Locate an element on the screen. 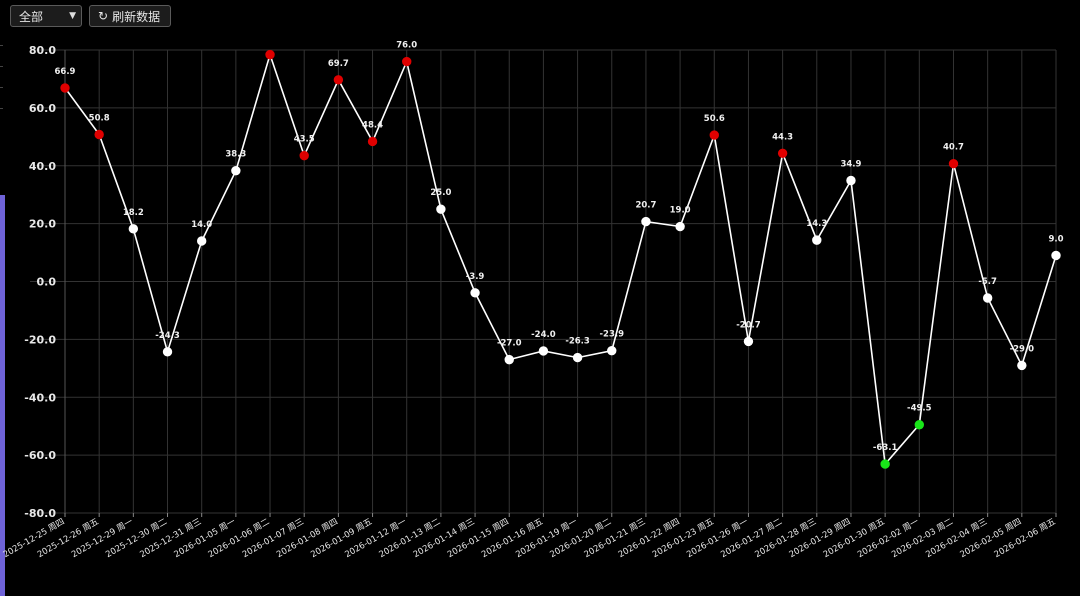 Image resolution: width=1080 pixels, height=596 pixels. data-label: -63.1 is located at coordinates (885, 448).